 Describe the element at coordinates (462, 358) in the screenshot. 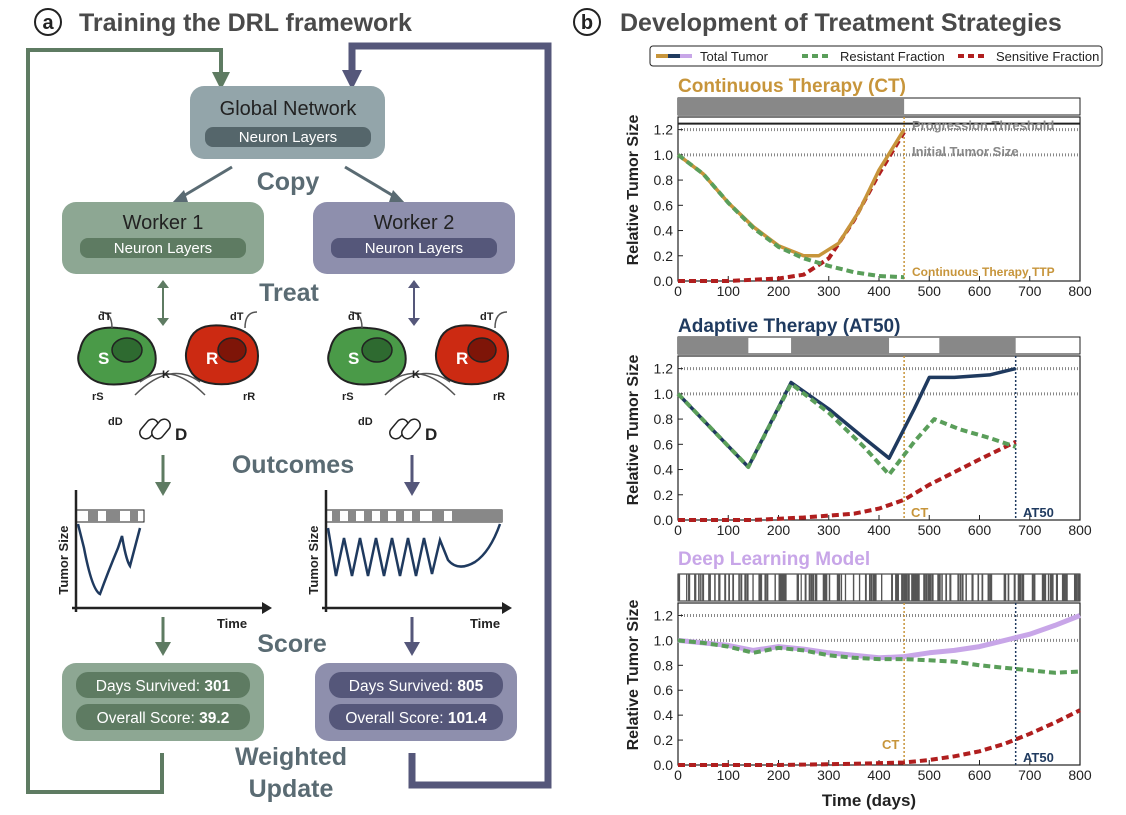

I see `resistant-label-2: R` at that location.